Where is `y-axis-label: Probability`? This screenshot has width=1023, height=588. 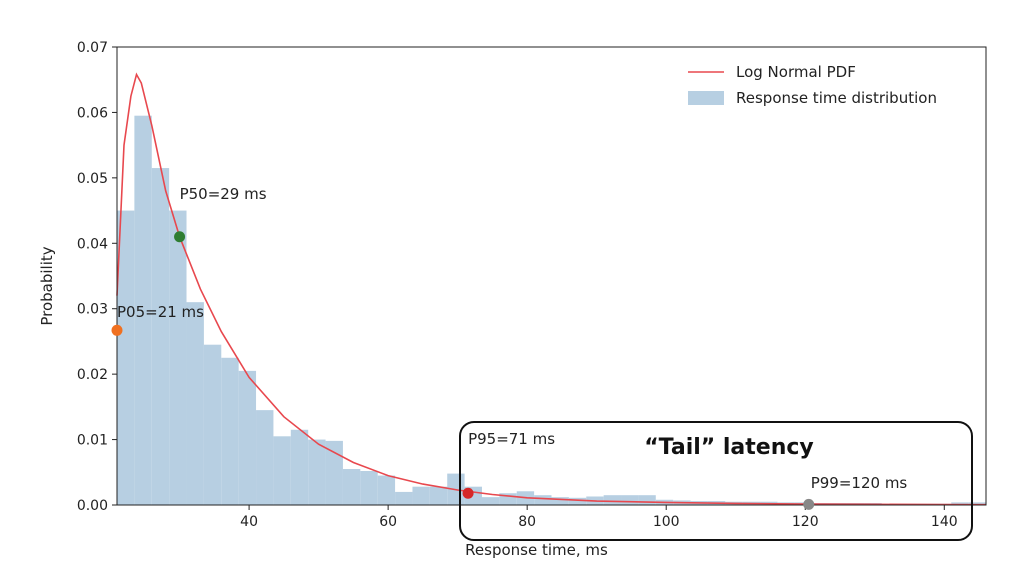
y-axis-label: Probability is located at coordinates (47, 285).